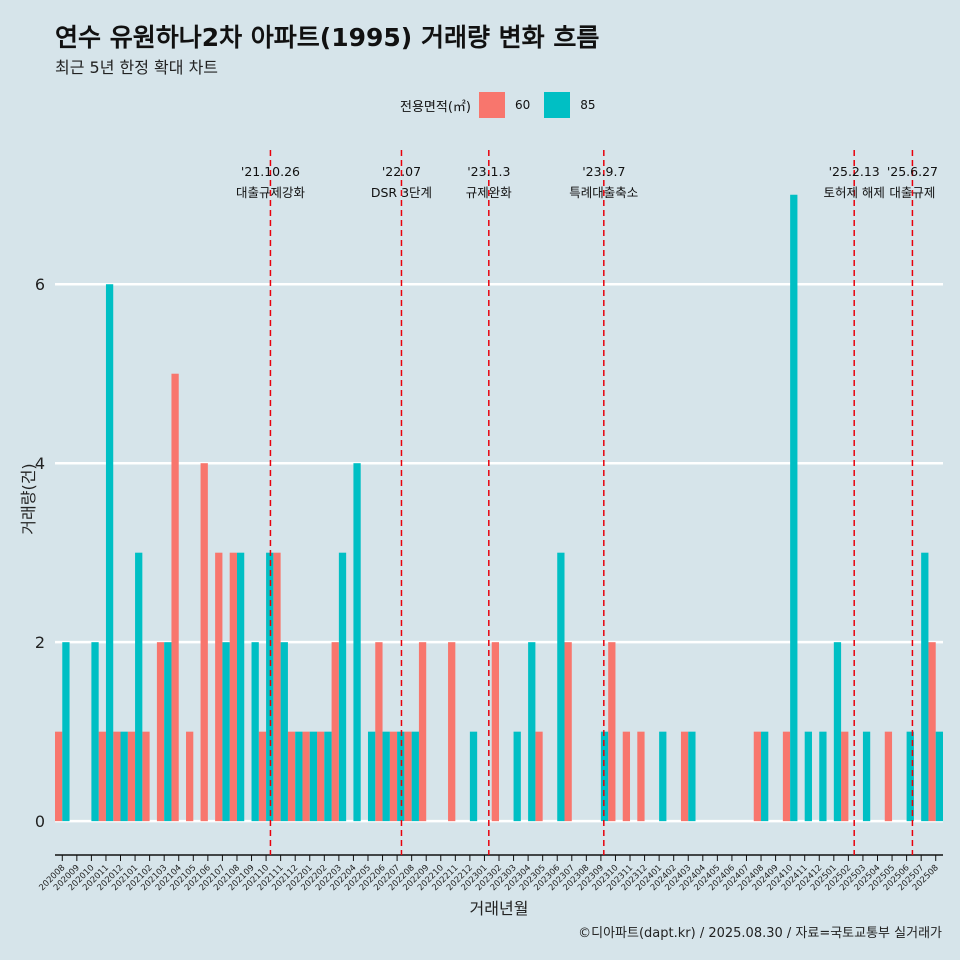  What do you see at coordinates (401, 171) in the screenshot?
I see `event-date-1: '22.07` at bounding box center [401, 171].